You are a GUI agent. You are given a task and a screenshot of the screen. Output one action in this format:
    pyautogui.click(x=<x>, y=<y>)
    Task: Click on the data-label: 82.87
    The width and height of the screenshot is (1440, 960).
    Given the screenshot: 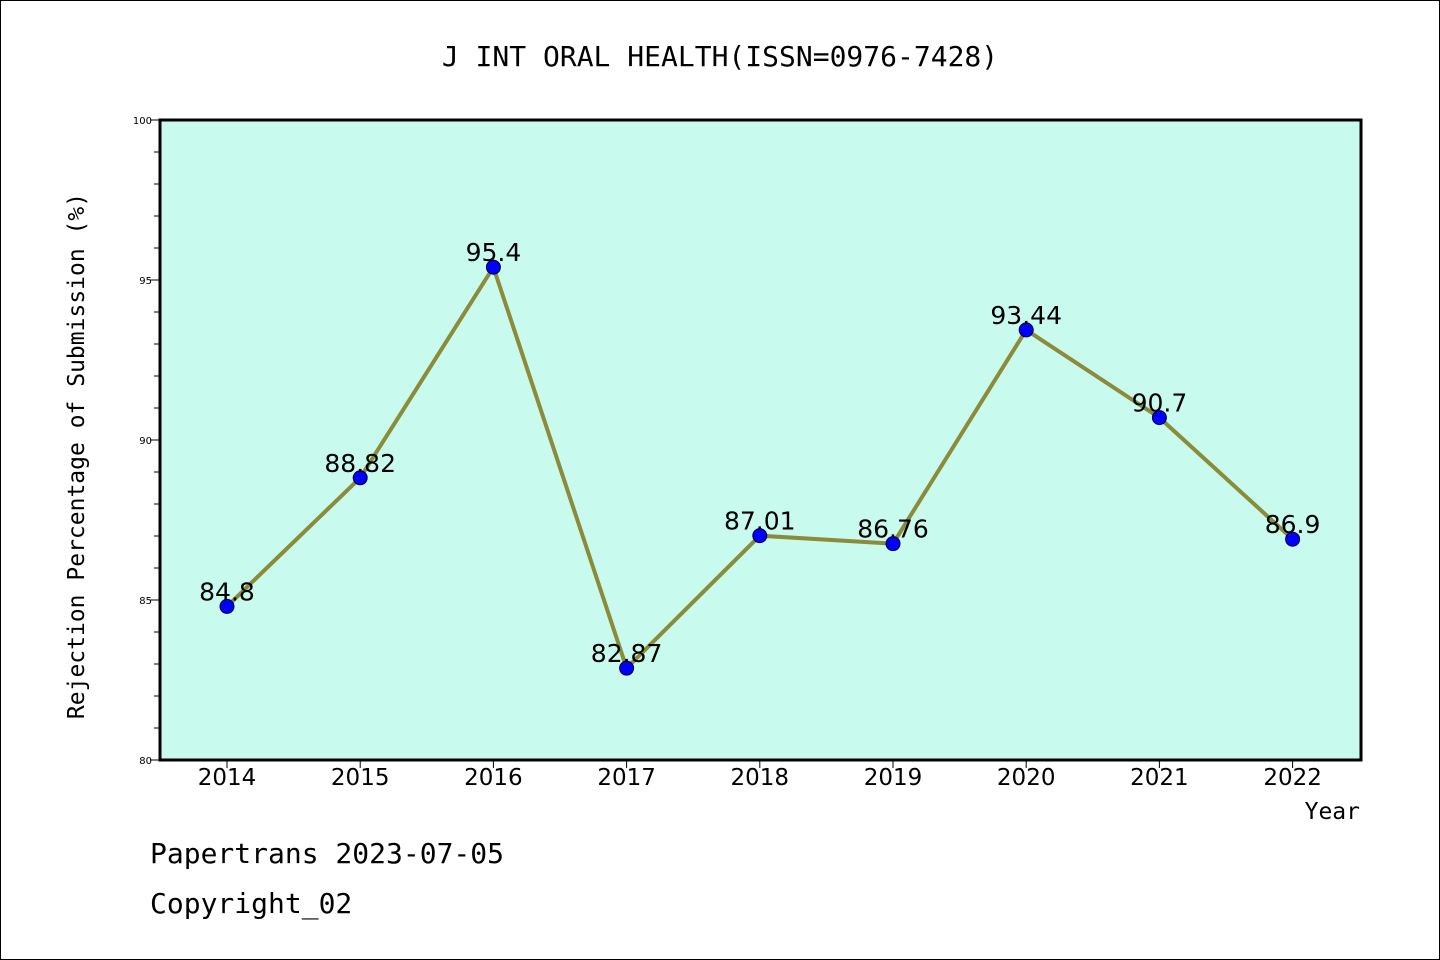 What is the action you would take?
    pyautogui.click(x=627, y=653)
    